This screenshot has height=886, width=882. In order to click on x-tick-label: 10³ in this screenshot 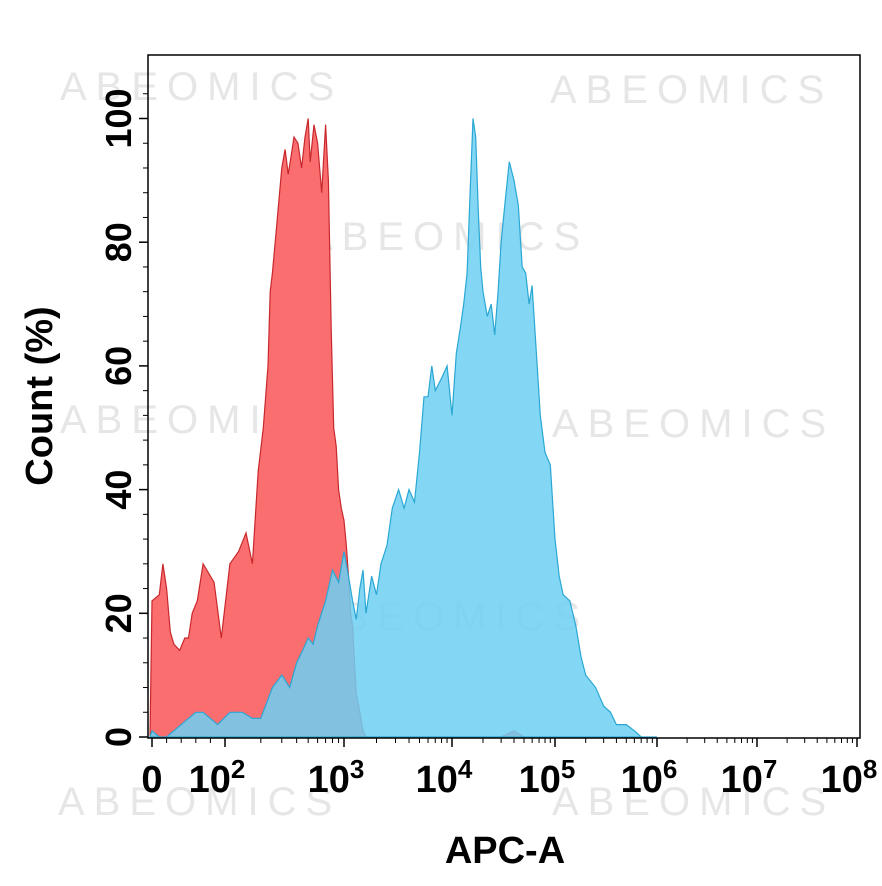, I will do `click(336, 777)`.